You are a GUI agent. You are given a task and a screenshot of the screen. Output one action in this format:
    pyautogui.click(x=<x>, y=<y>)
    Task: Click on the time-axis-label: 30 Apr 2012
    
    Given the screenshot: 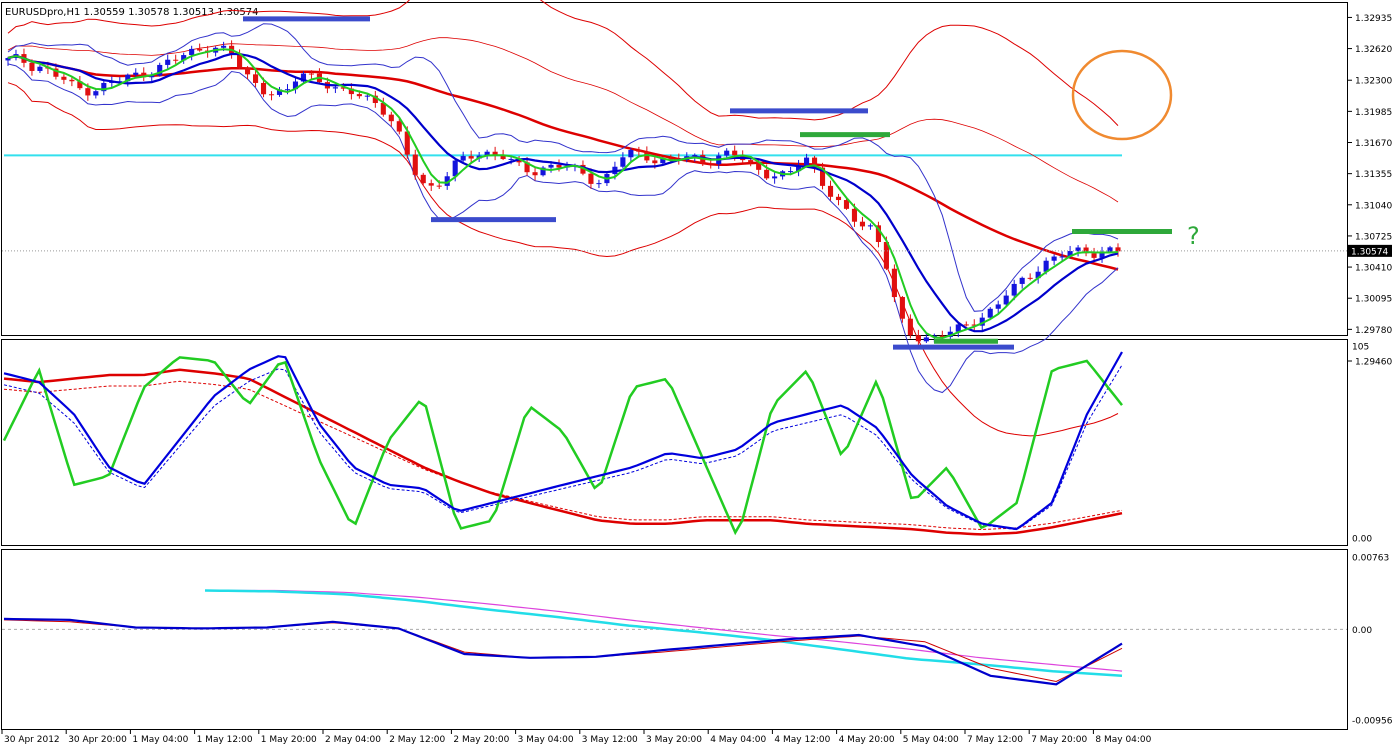 What is the action you would take?
    pyautogui.click(x=32, y=740)
    